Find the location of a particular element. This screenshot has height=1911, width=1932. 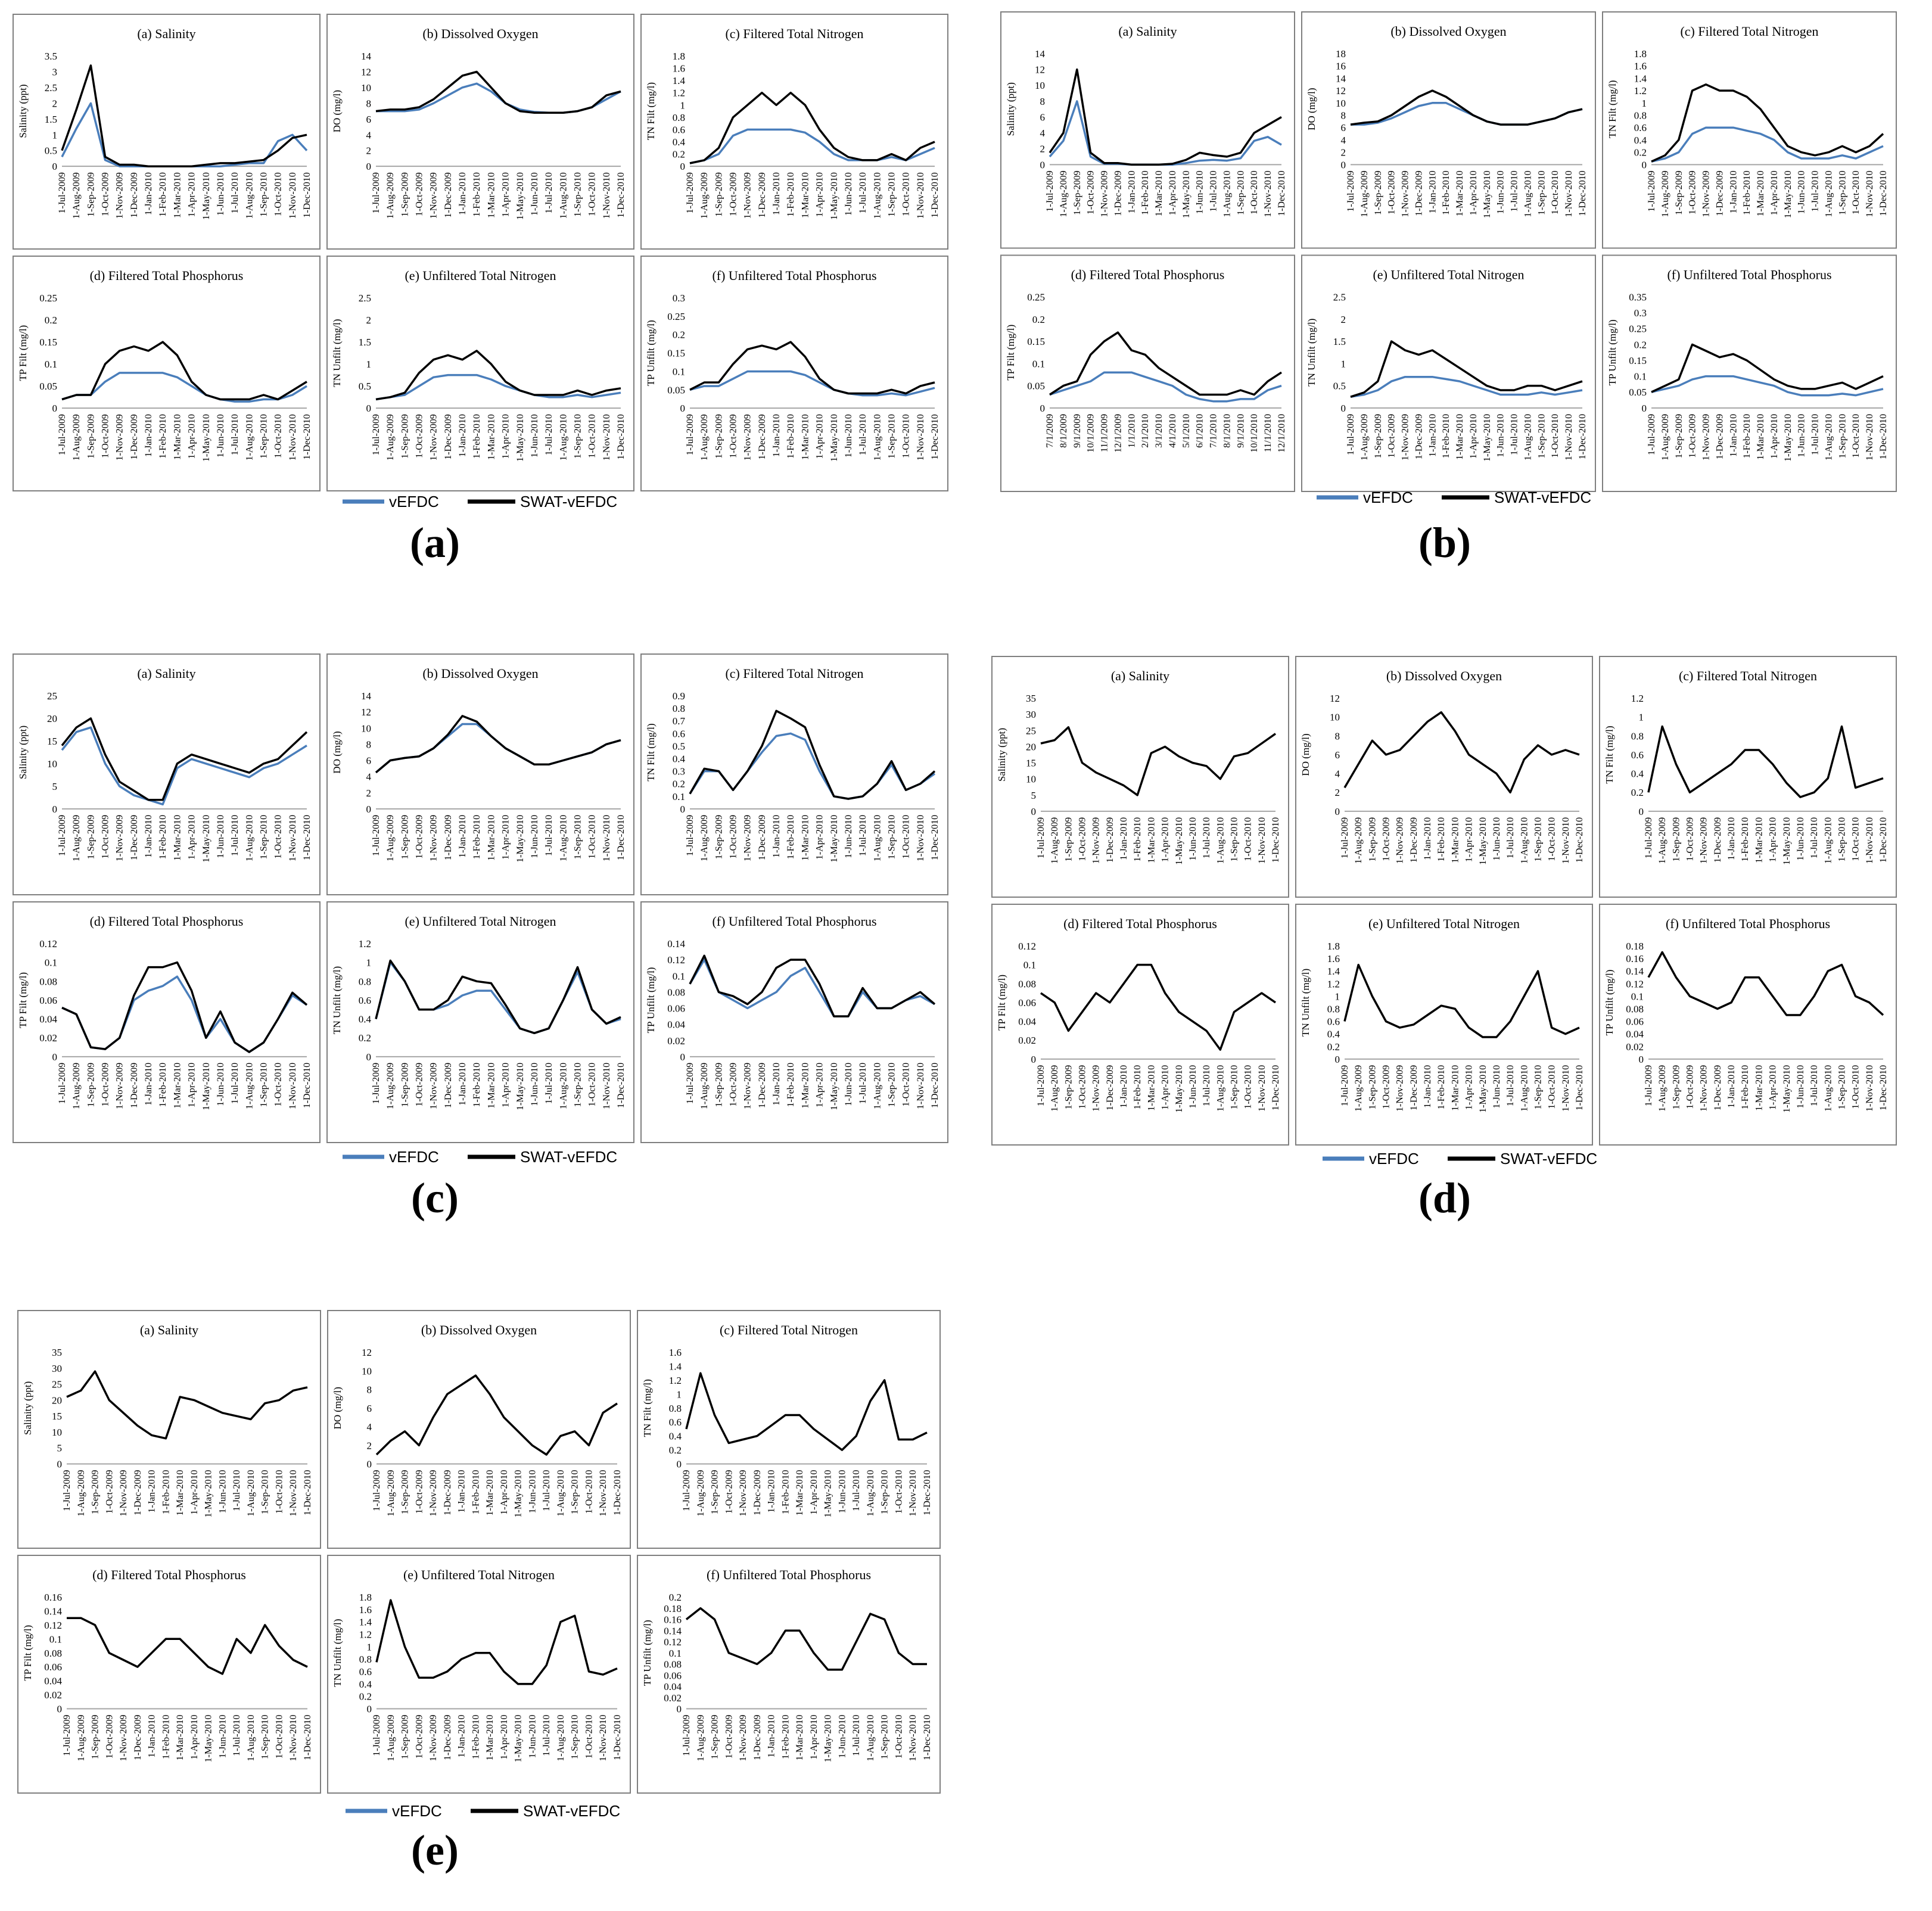

x-tick-label: 1-Oct-2010 is located at coordinates (1248, 1087).